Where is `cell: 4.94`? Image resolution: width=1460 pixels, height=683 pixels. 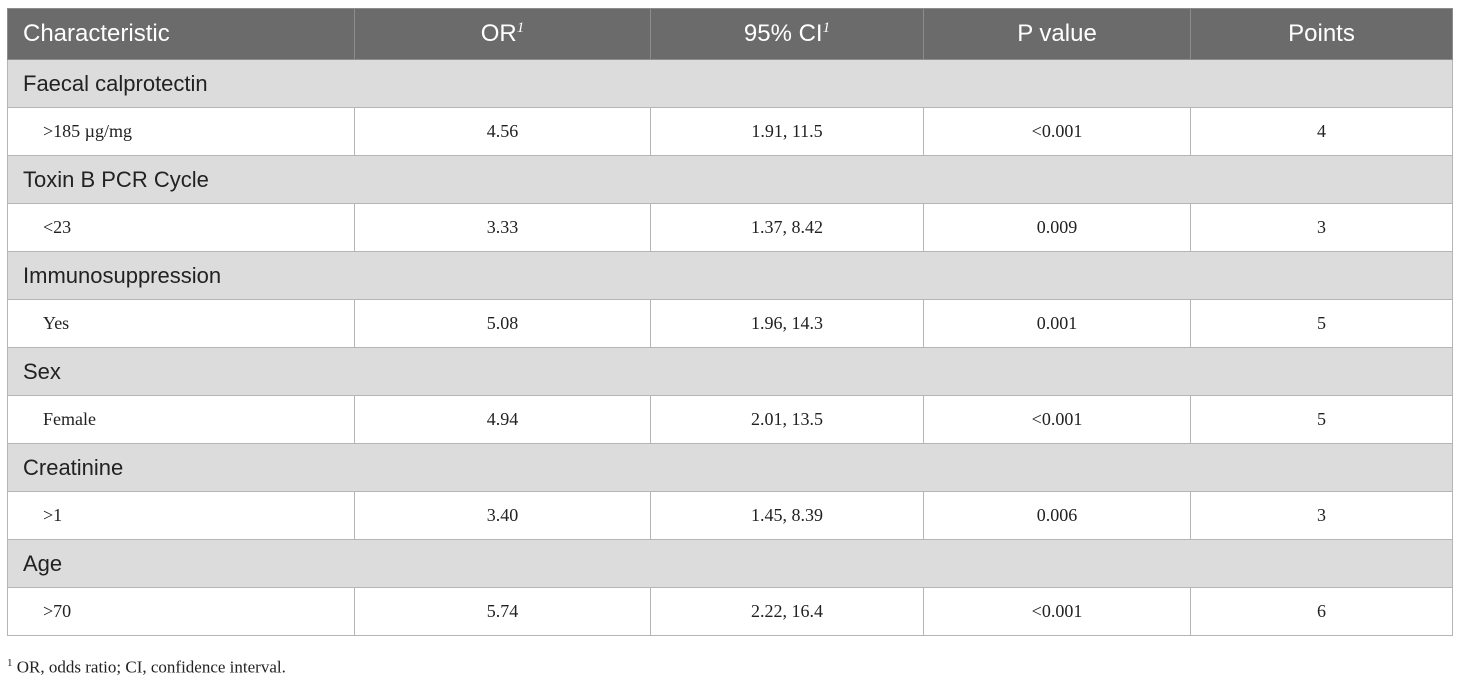 cell: 4.94 is located at coordinates (502, 419).